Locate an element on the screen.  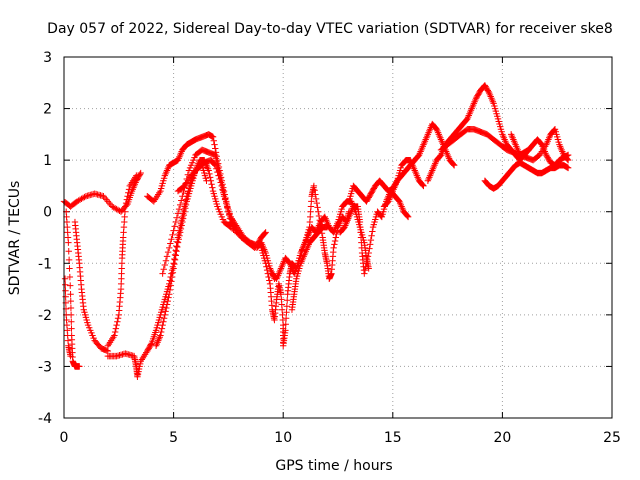
x-tick-labels: 0 5 10 15 20 25 is located at coordinates (340, 438).